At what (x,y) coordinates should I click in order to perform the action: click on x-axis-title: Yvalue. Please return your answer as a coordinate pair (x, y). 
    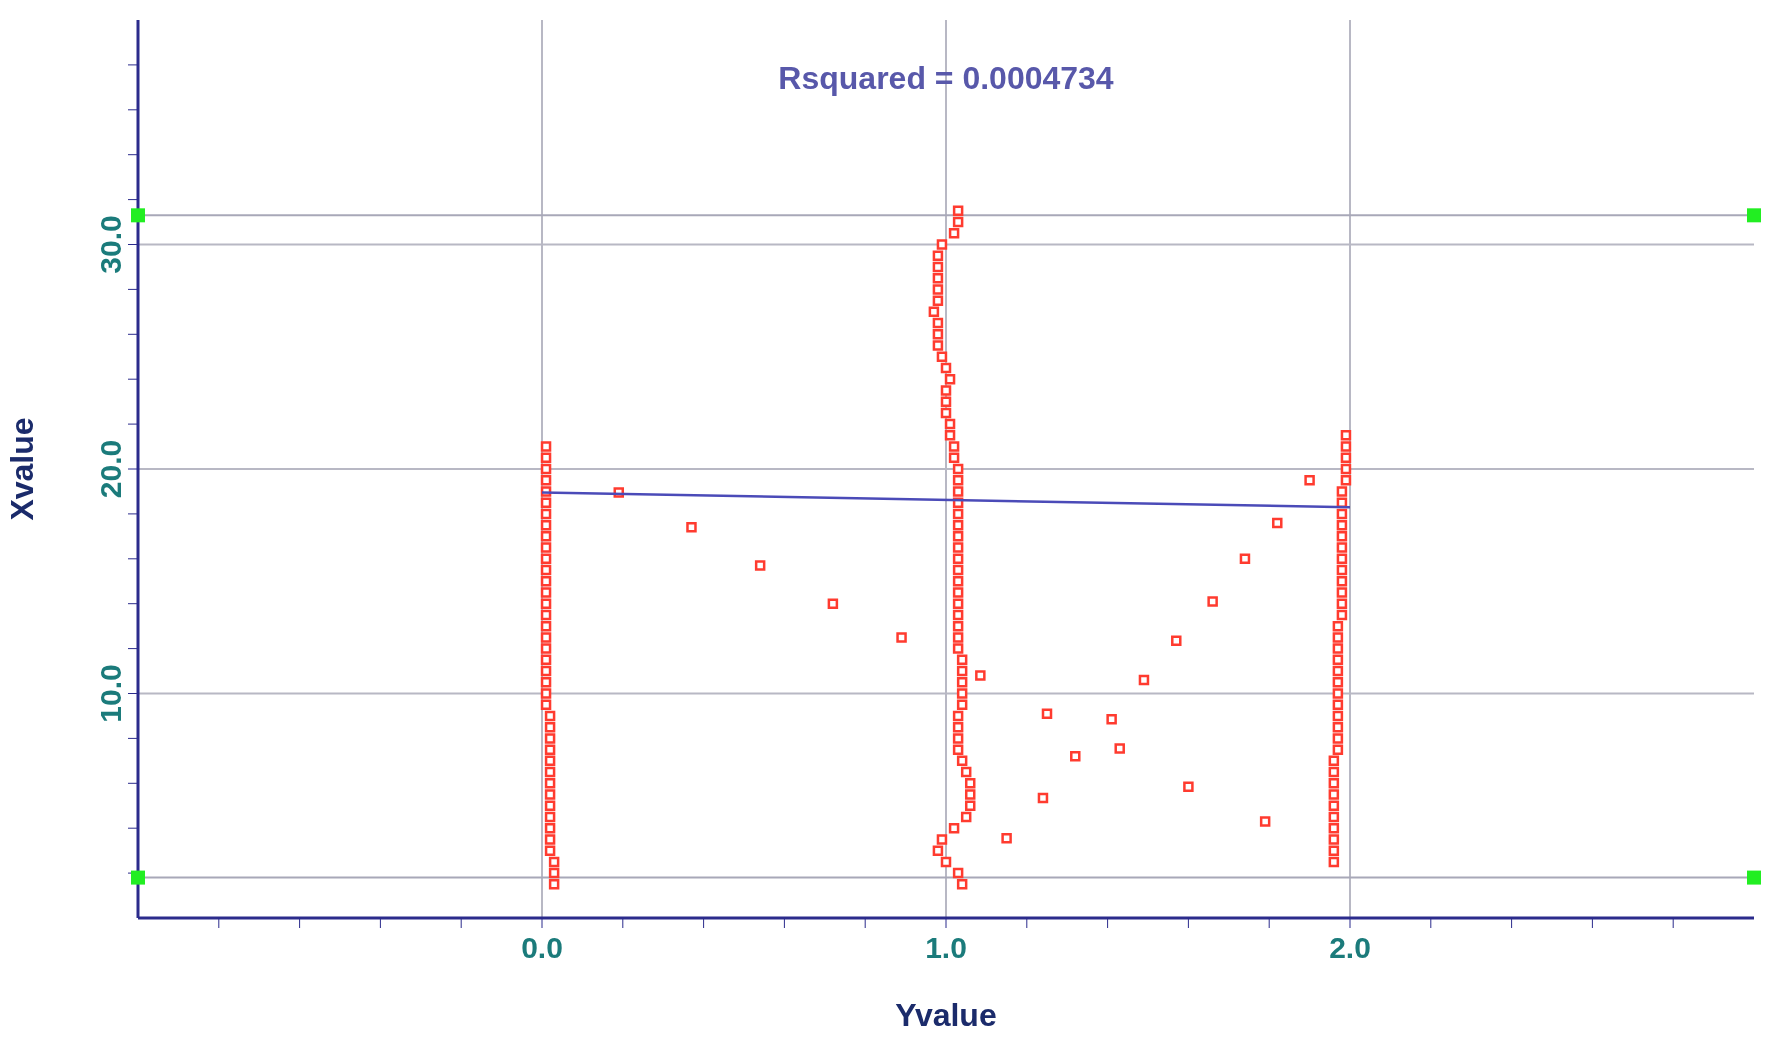
    Looking at the image, I should click on (946, 1015).